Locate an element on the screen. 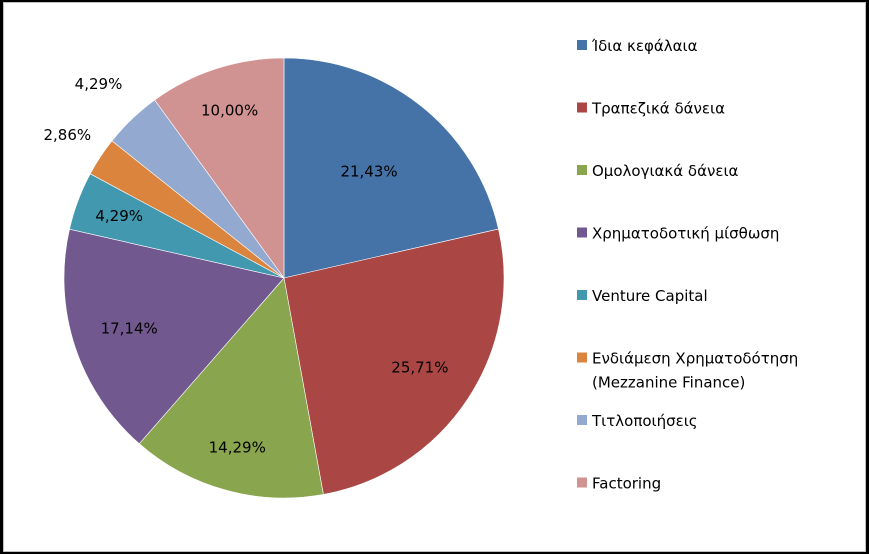 This screenshot has width=869, height=554. legend-label-6-line-2: (Mezzanine Finance) is located at coordinates (668, 383).